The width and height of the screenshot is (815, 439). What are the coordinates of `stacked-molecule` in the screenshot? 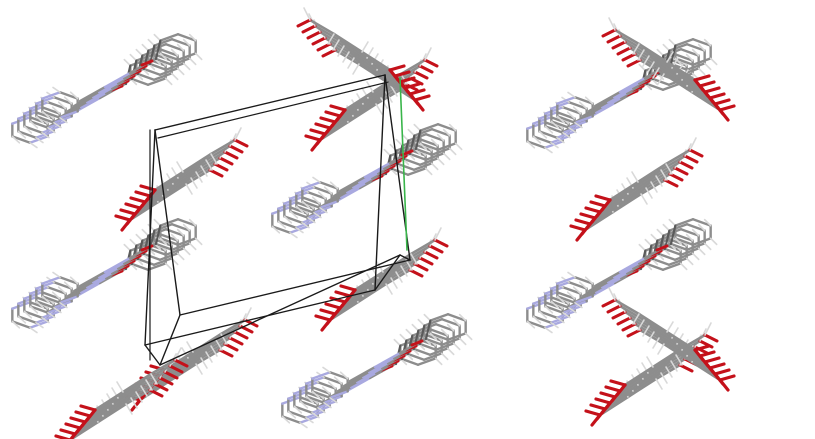 It's located at (622, 276).